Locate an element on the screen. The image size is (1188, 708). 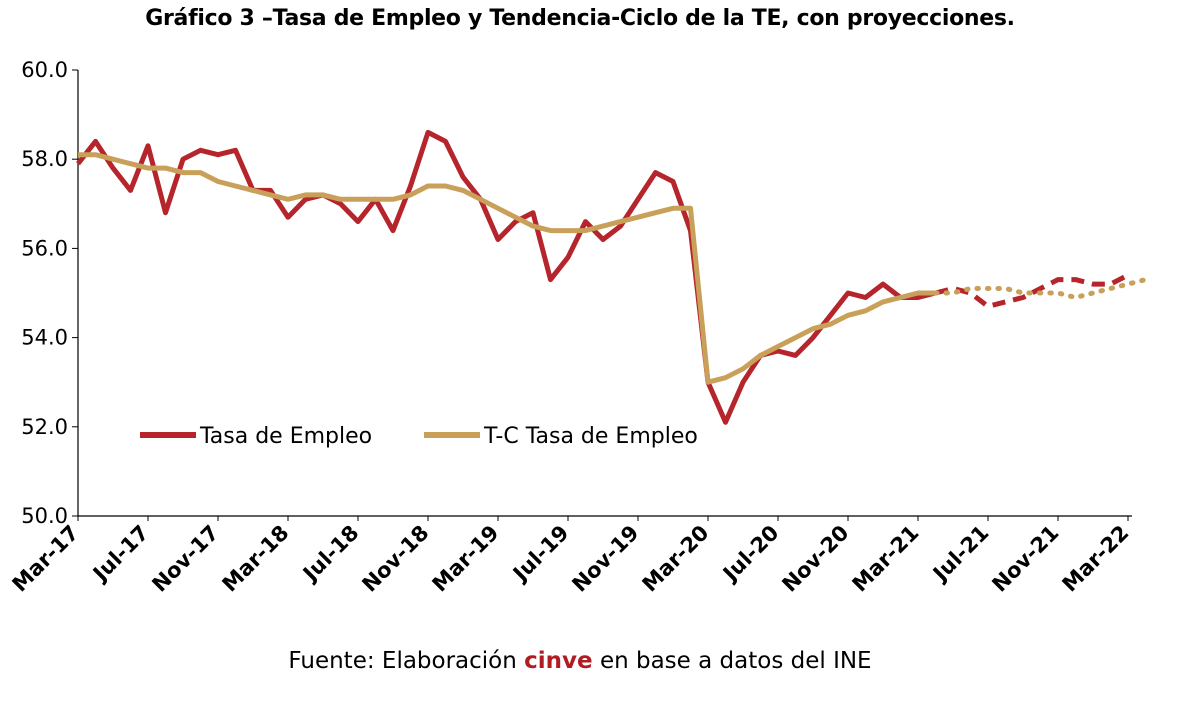
y-axis-ticks: 50.0 52.0 54.0 56.0 58.0 60.0 is located at coordinates (49, 293).